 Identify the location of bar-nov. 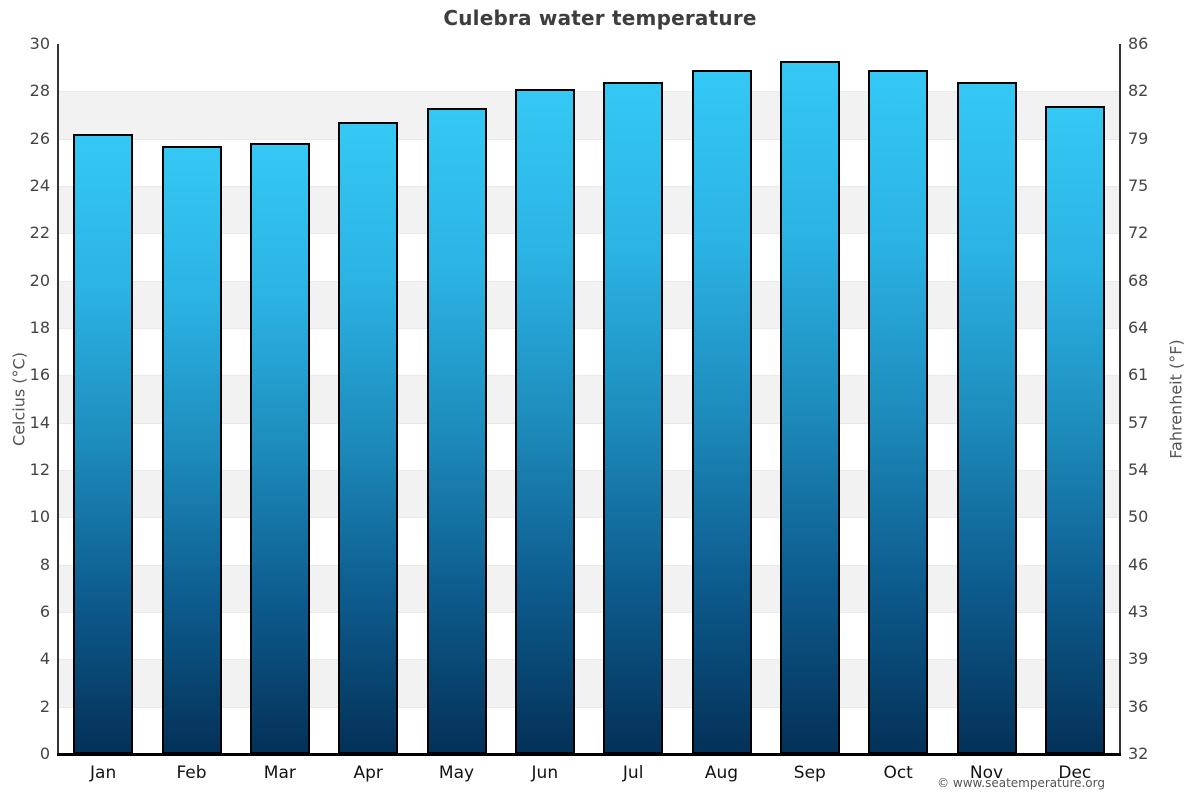
(986, 417).